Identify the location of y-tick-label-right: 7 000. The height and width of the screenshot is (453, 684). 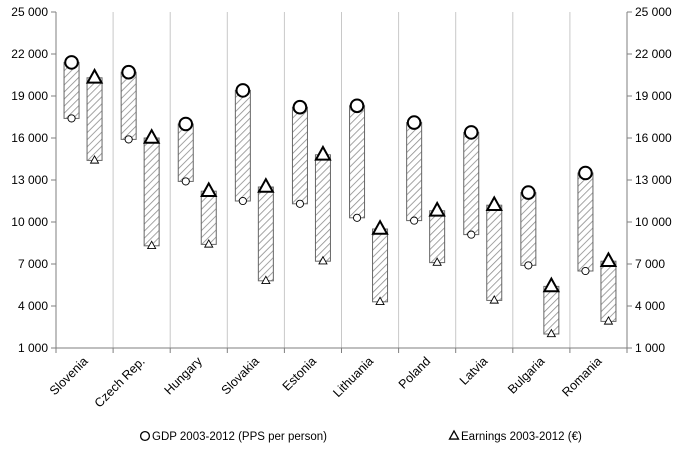
(650, 264).